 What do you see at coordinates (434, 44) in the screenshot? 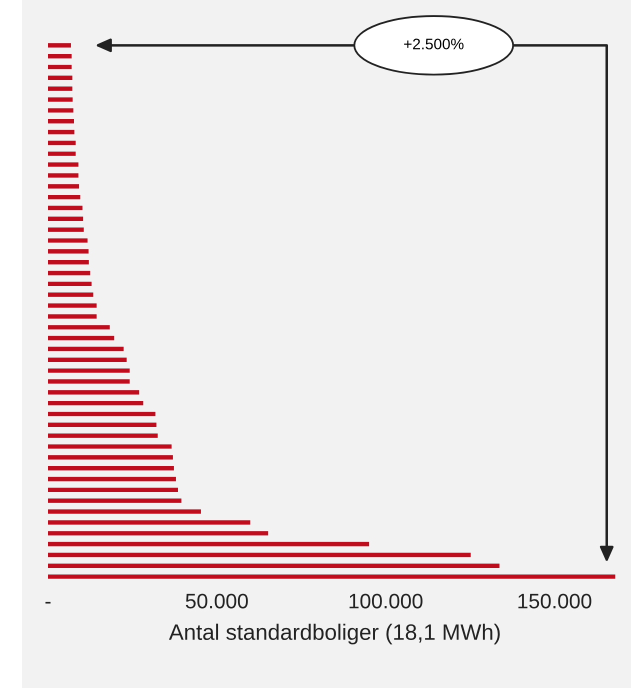
I see `annotation: +2.500%` at bounding box center [434, 44].